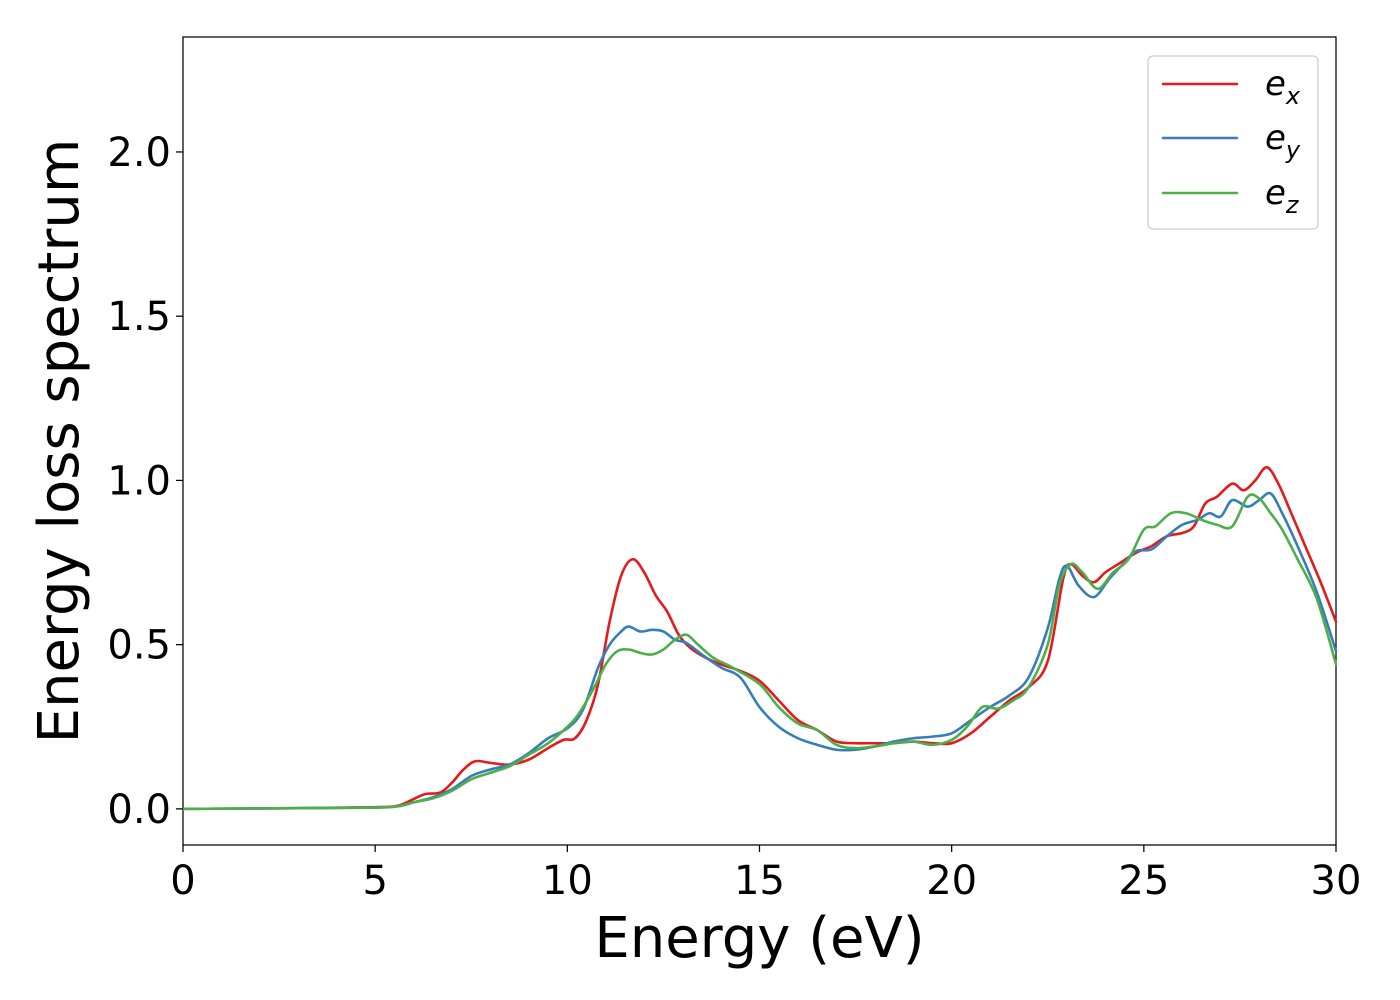 The width and height of the screenshot is (1400, 1000). What do you see at coordinates (139, 810) in the screenshot?
I see `y-tick-label: 0.0` at bounding box center [139, 810].